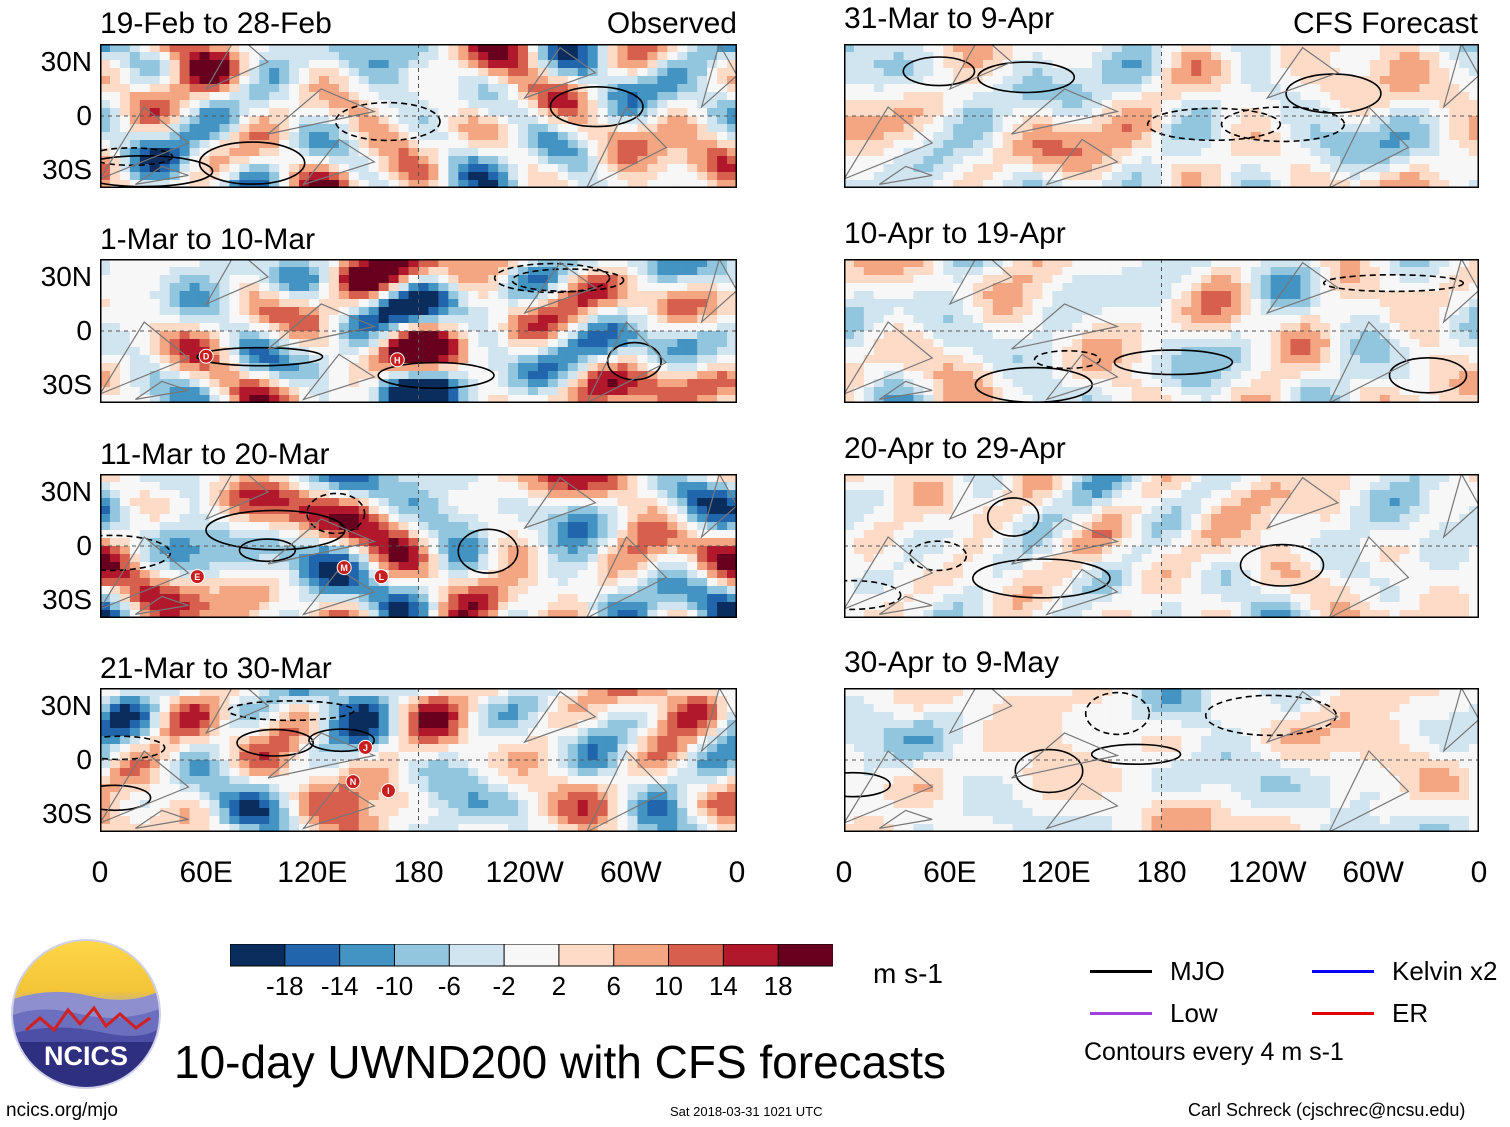 The height and width of the screenshot is (1127, 1510). Describe the element at coordinates (908, 973) in the screenshot. I see `units-label: m s-1` at that location.